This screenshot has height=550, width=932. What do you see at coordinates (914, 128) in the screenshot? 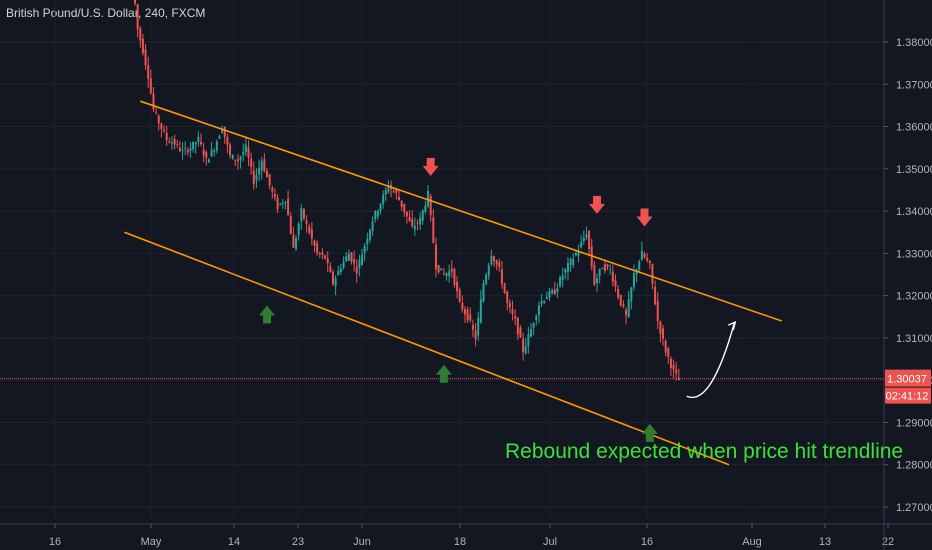
I see `y-tick-label: 1.36000` at bounding box center [914, 128].